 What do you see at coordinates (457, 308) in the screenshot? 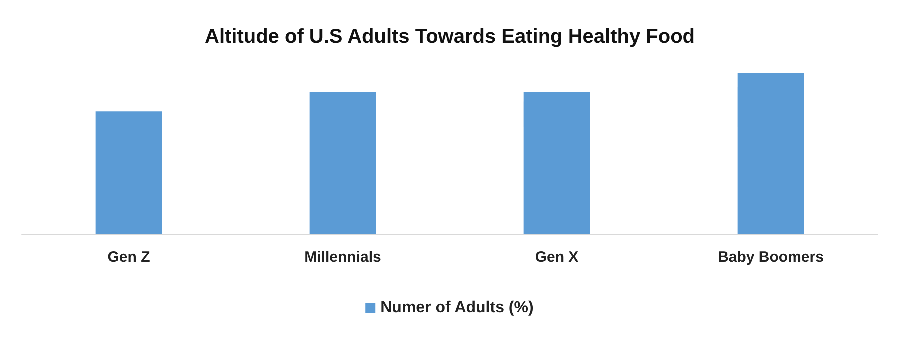
I see `legend-label: Numer of Adults (%)` at bounding box center [457, 308].